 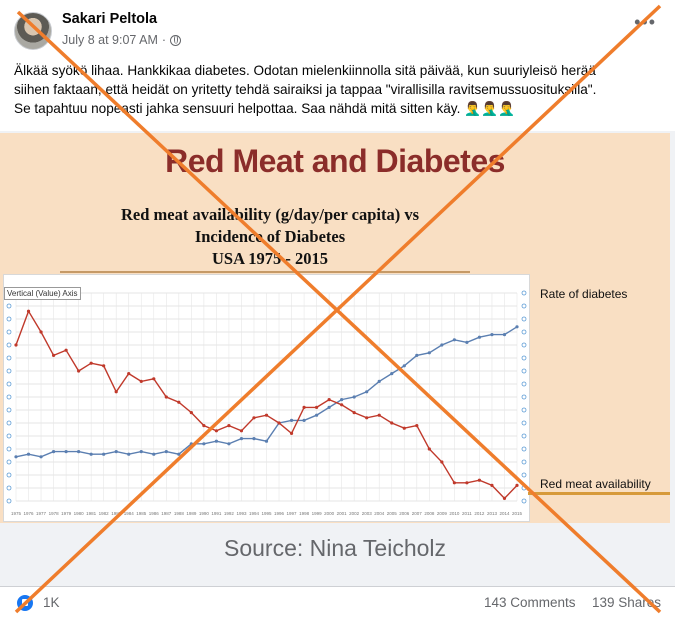 I want to click on x-tick-label: 1988, so click(x=179, y=513).